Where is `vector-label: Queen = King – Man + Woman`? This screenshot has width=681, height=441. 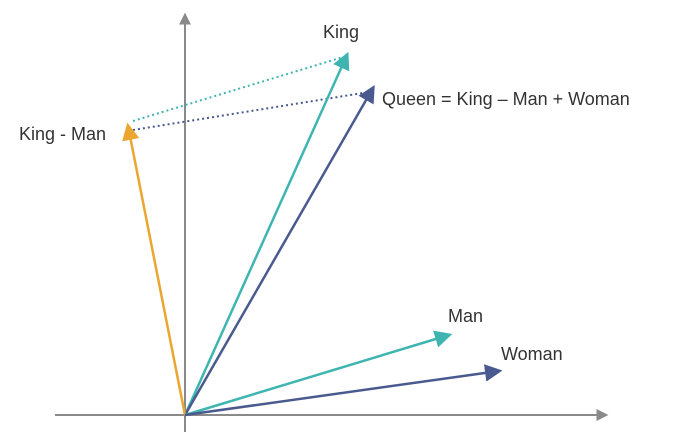
vector-label: Queen = King – Man + Woman is located at coordinates (506, 99).